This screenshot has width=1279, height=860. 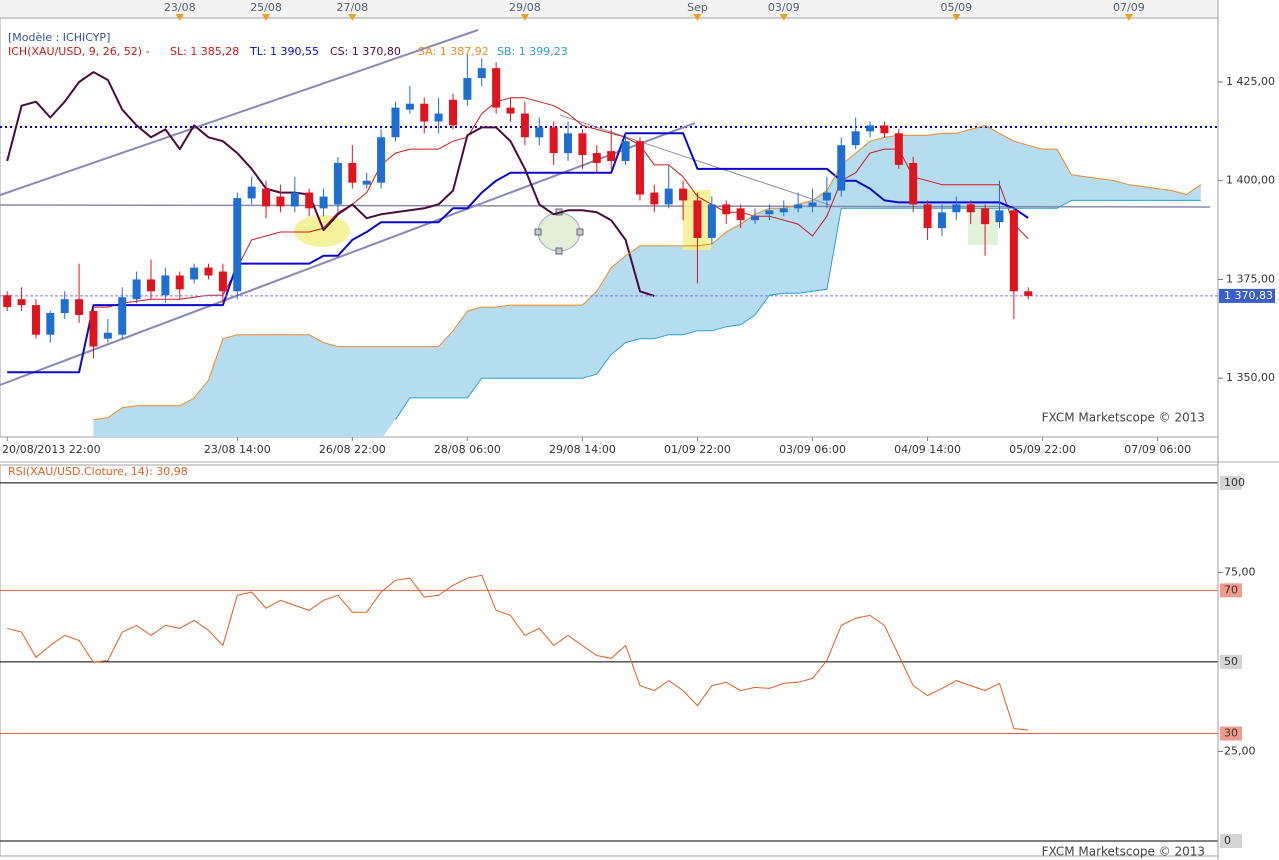 I want to click on indicator-label: ICH(XAU/USD, 9, 26, 52) -, so click(x=79, y=51).